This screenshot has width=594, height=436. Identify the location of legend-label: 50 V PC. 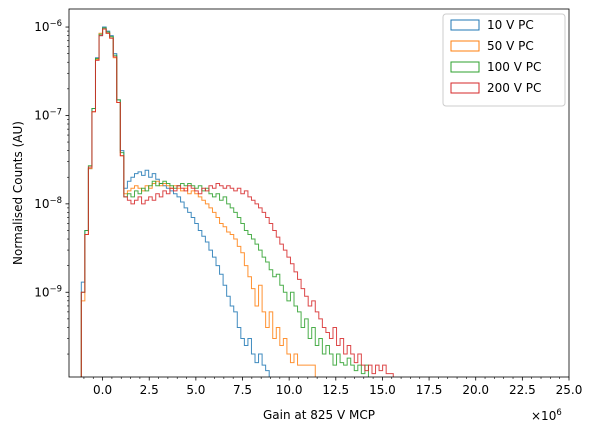
(510, 46).